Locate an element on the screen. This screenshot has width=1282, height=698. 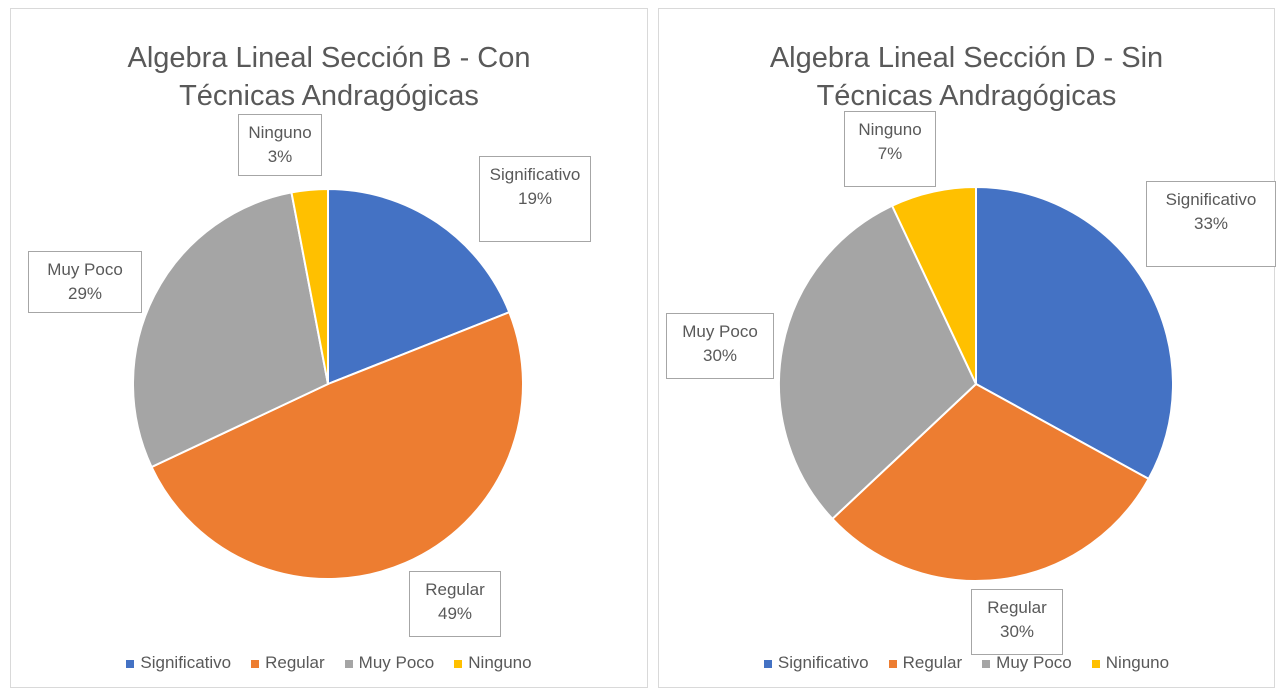
data-label: Regular 49% is located at coordinates (455, 604).